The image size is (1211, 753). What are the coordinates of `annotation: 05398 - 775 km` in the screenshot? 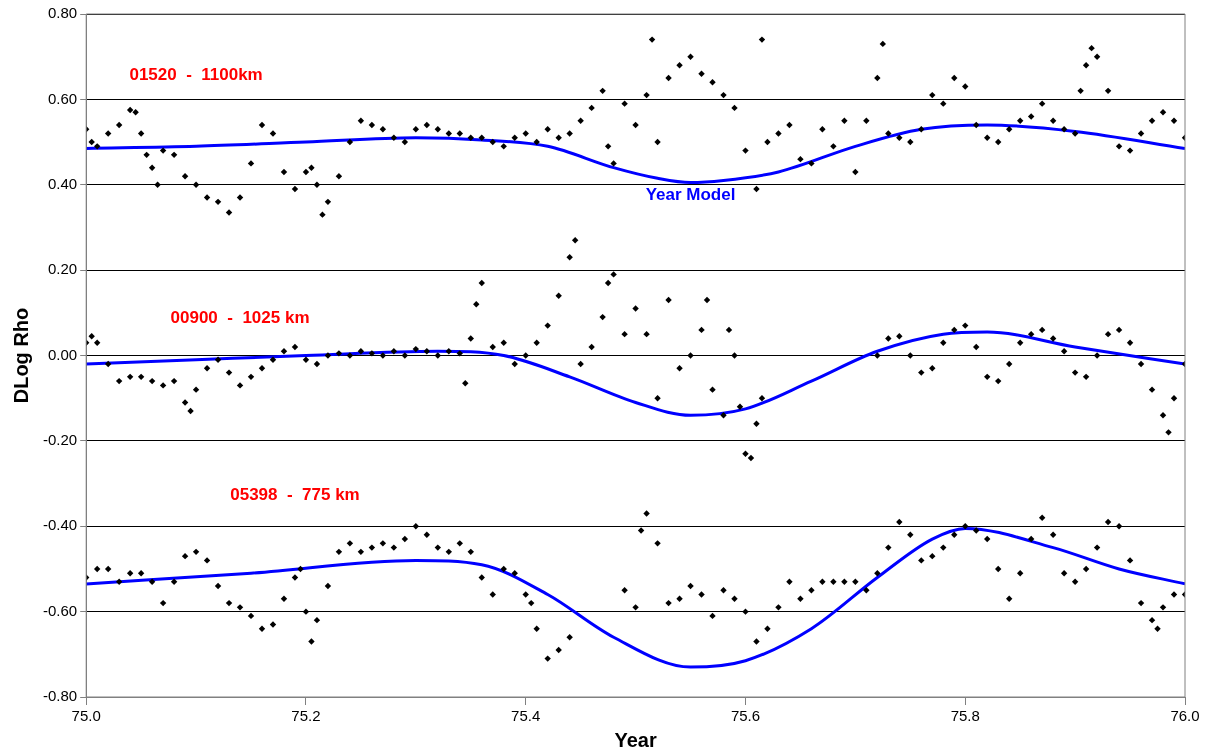 It's located at (295, 495).